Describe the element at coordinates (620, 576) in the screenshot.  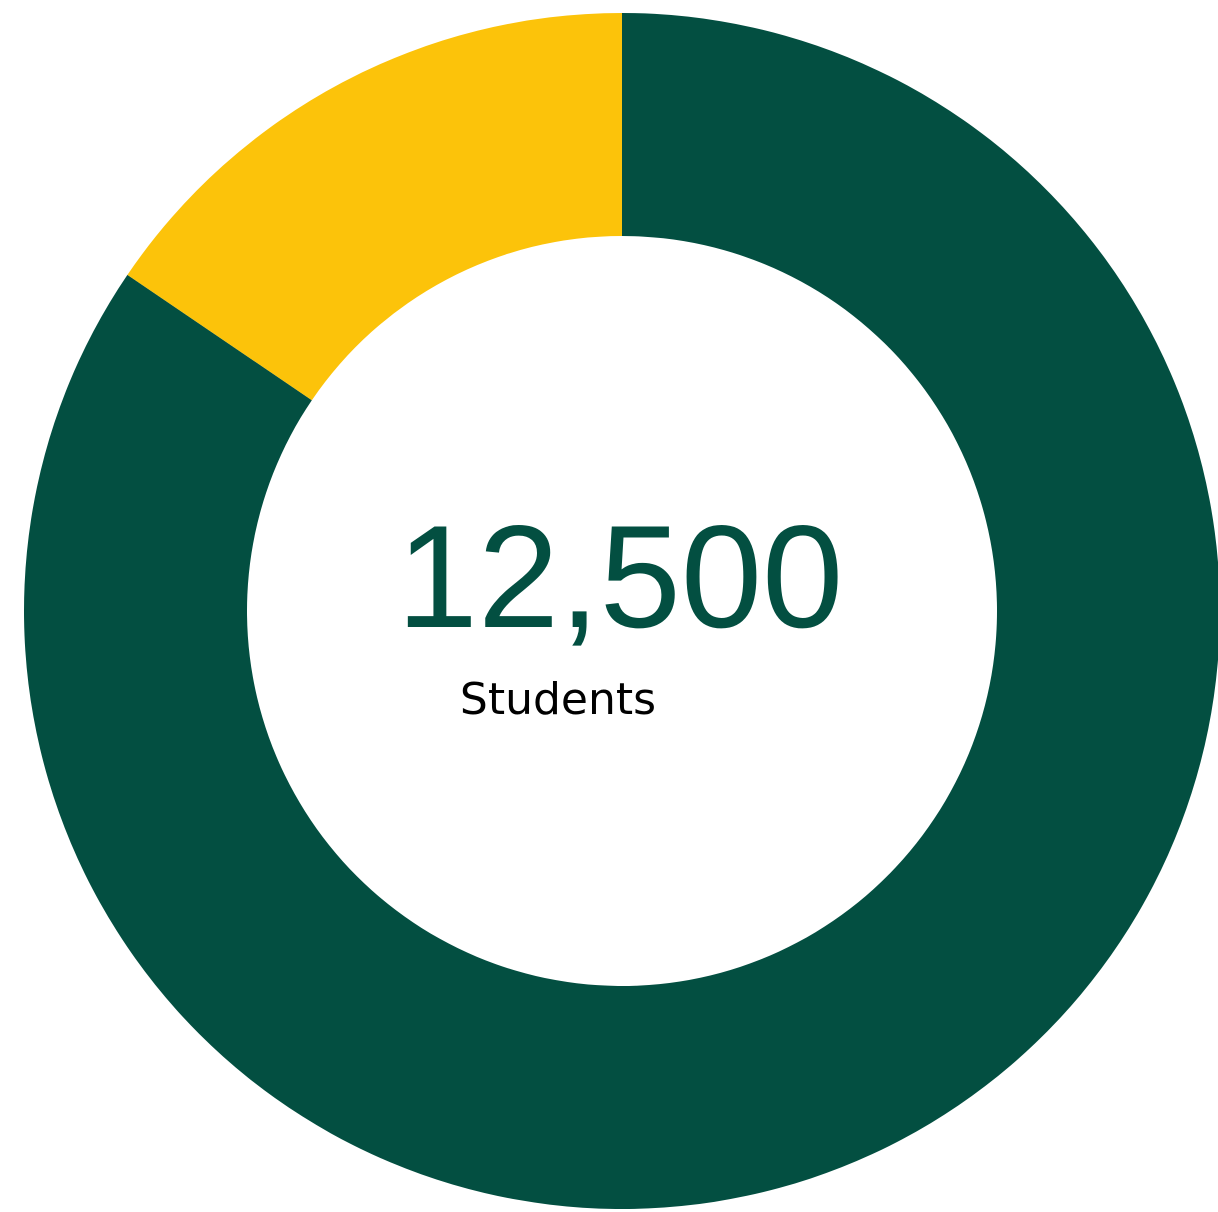
I see `center-value: 12,500` at that location.